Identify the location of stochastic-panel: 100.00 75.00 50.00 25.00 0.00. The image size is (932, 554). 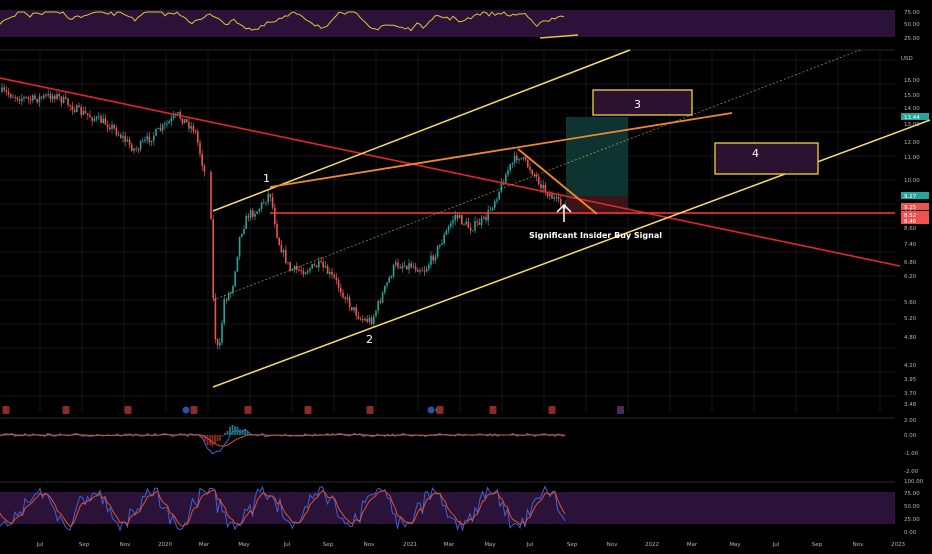
(462, 507).